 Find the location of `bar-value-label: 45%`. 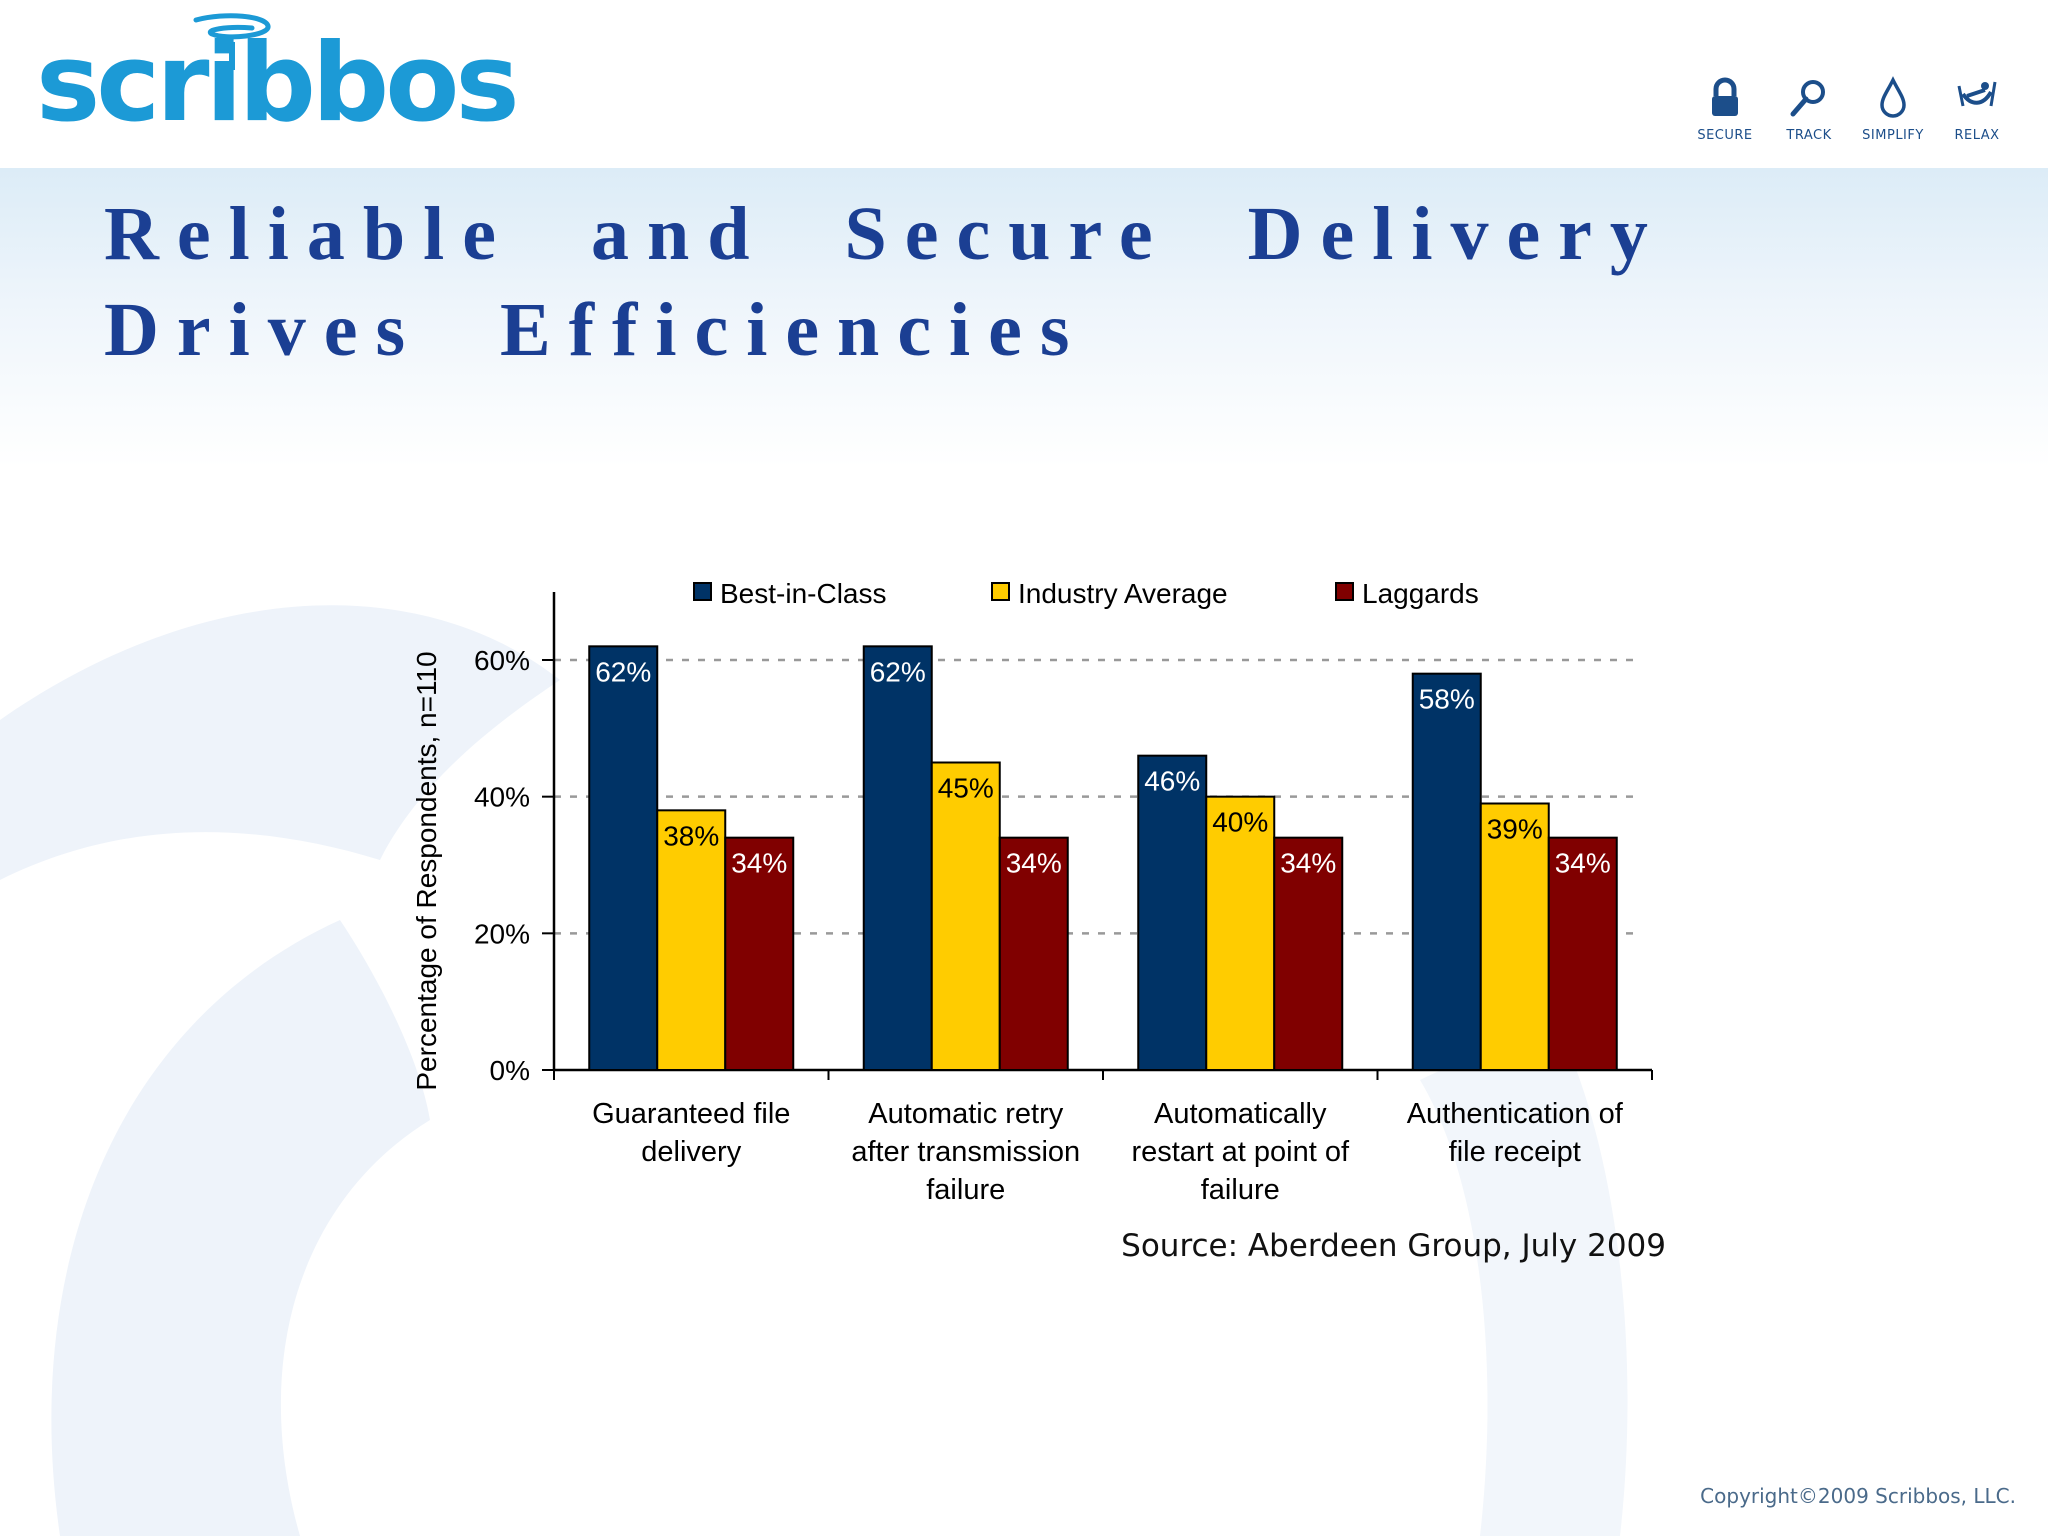

bar-value-label: 45% is located at coordinates (966, 788).